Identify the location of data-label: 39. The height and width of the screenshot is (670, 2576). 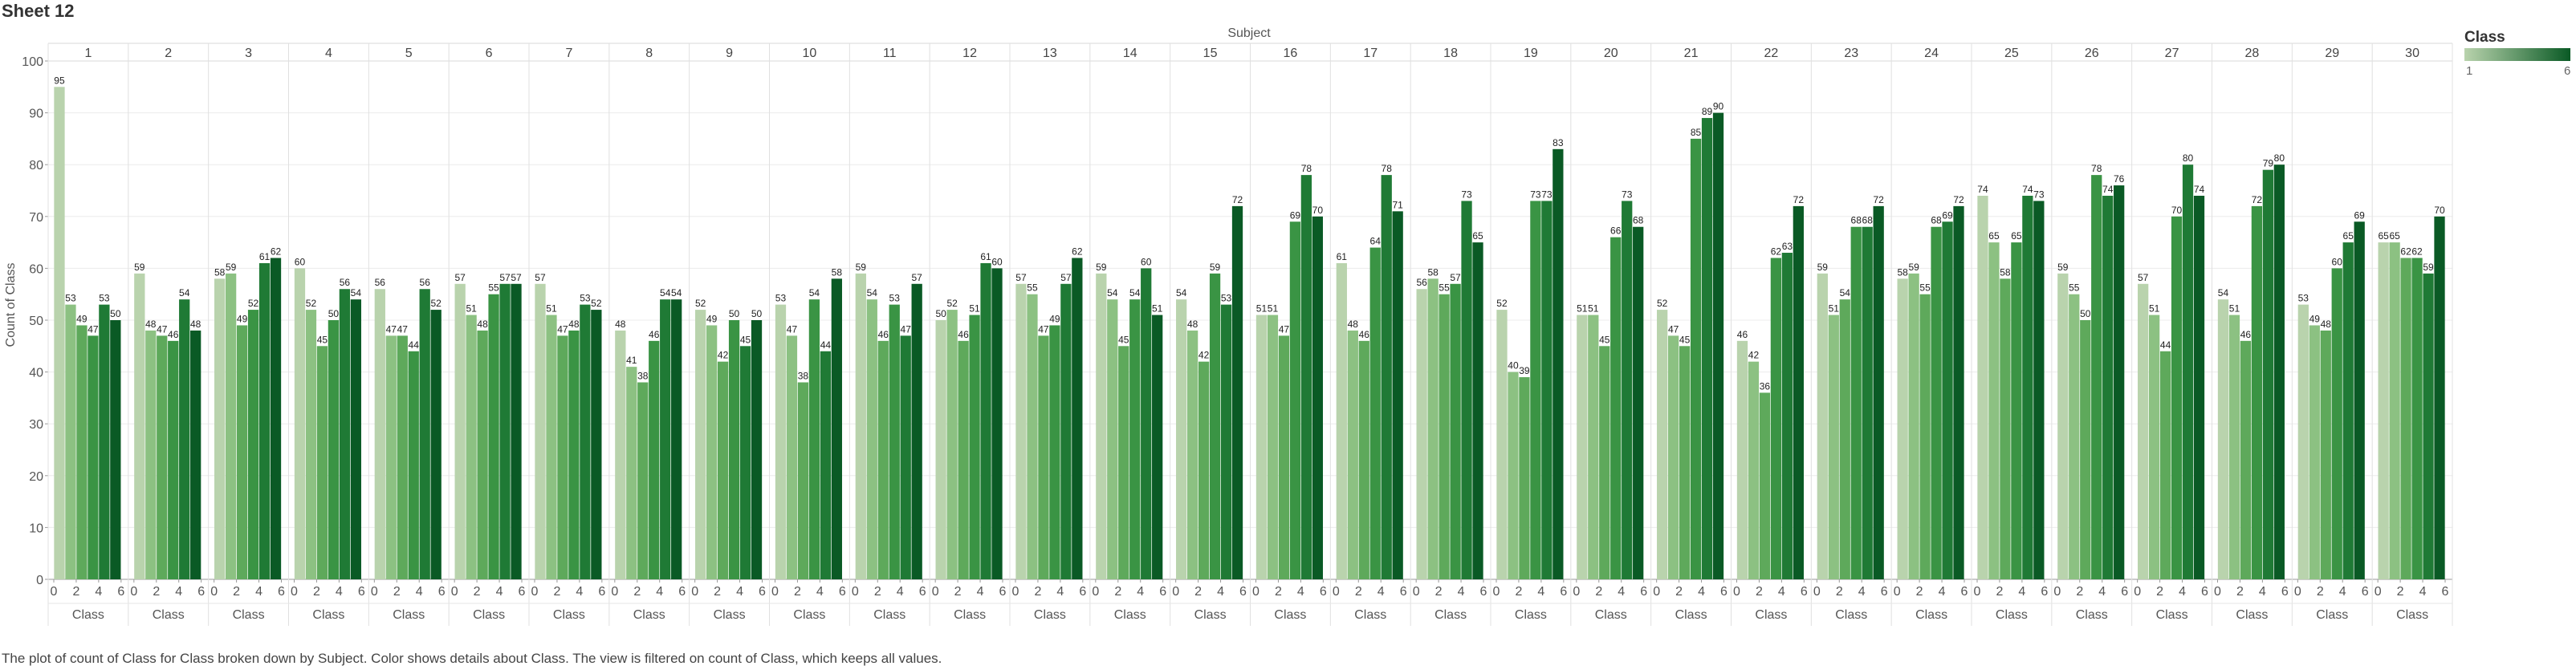
(1524, 370).